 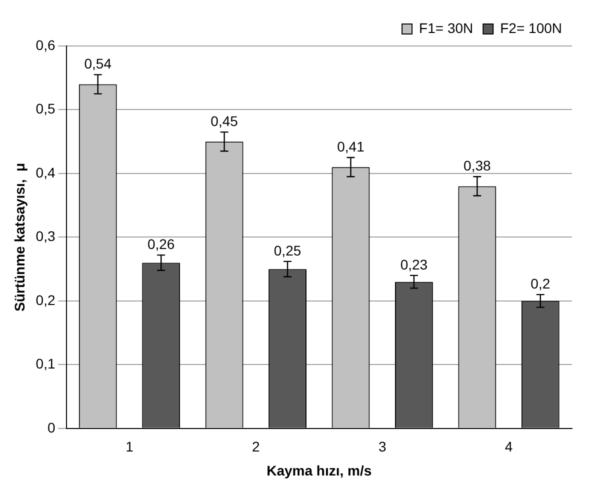 What do you see at coordinates (382, 446) in the screenshot?
I see `x-tick-label: 3` at bounding box center [382, 446].